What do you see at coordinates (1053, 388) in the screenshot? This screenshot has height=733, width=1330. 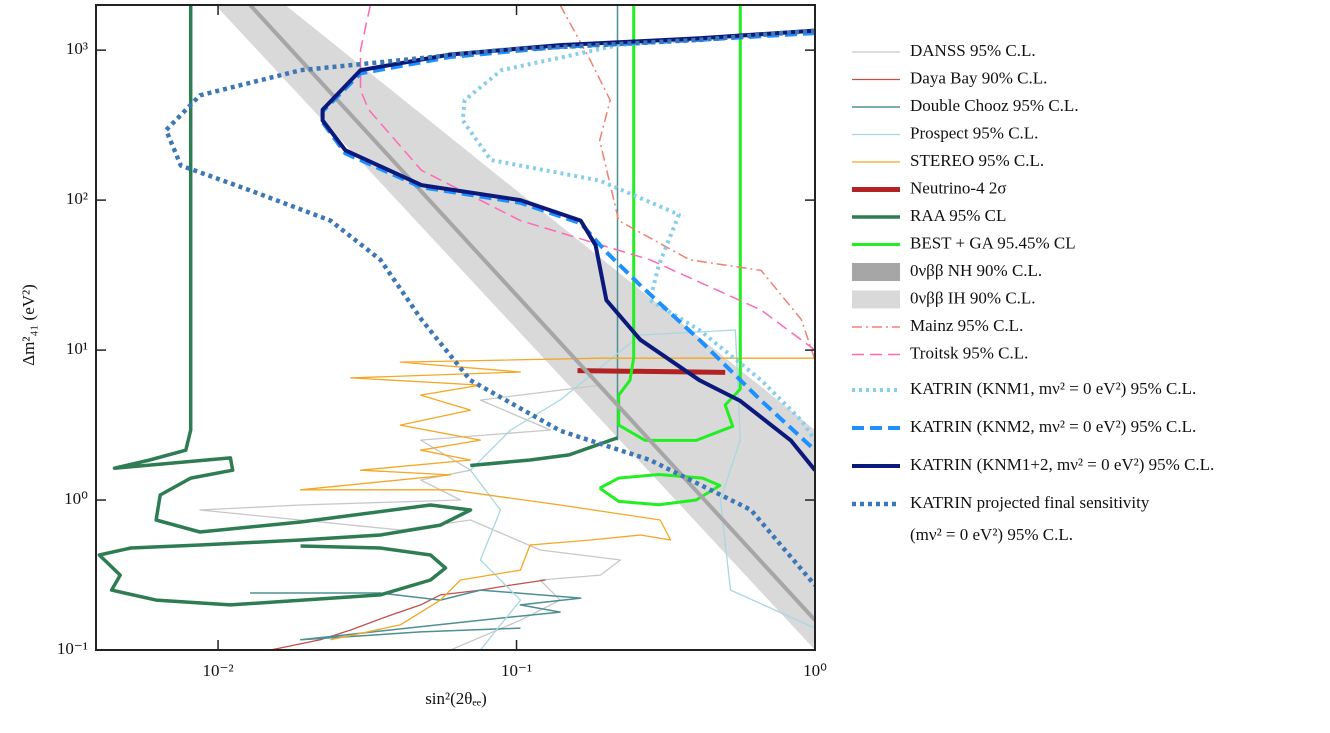 I see `legend-label: KATRIN (KNM1, mν² = 0 eV²) 95% C.L.` at bounding box center [1053, 388].